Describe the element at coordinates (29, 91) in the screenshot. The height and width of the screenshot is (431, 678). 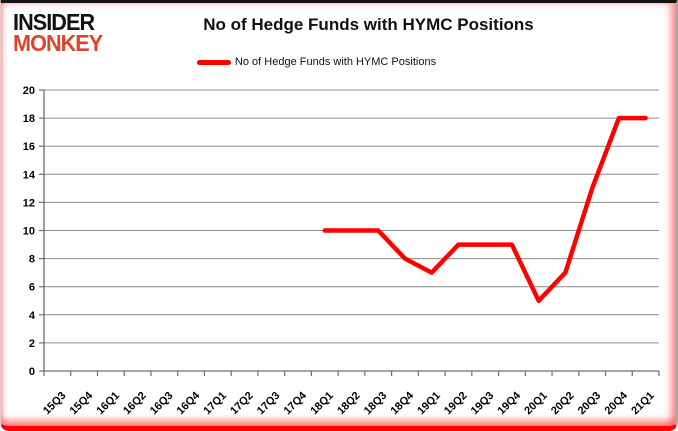
I see `svg-text: 20` at that location.